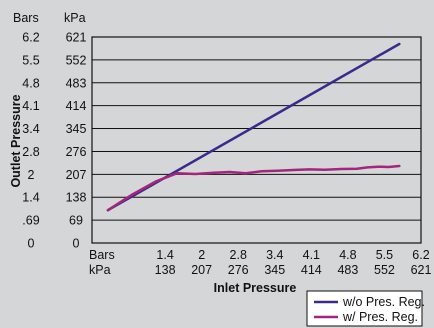 This screenshot has height=328, width=434. Describe the element at coordinates (30, 152) in the screenshot. I see `y-tick-label-bars: 2.8` at that location.